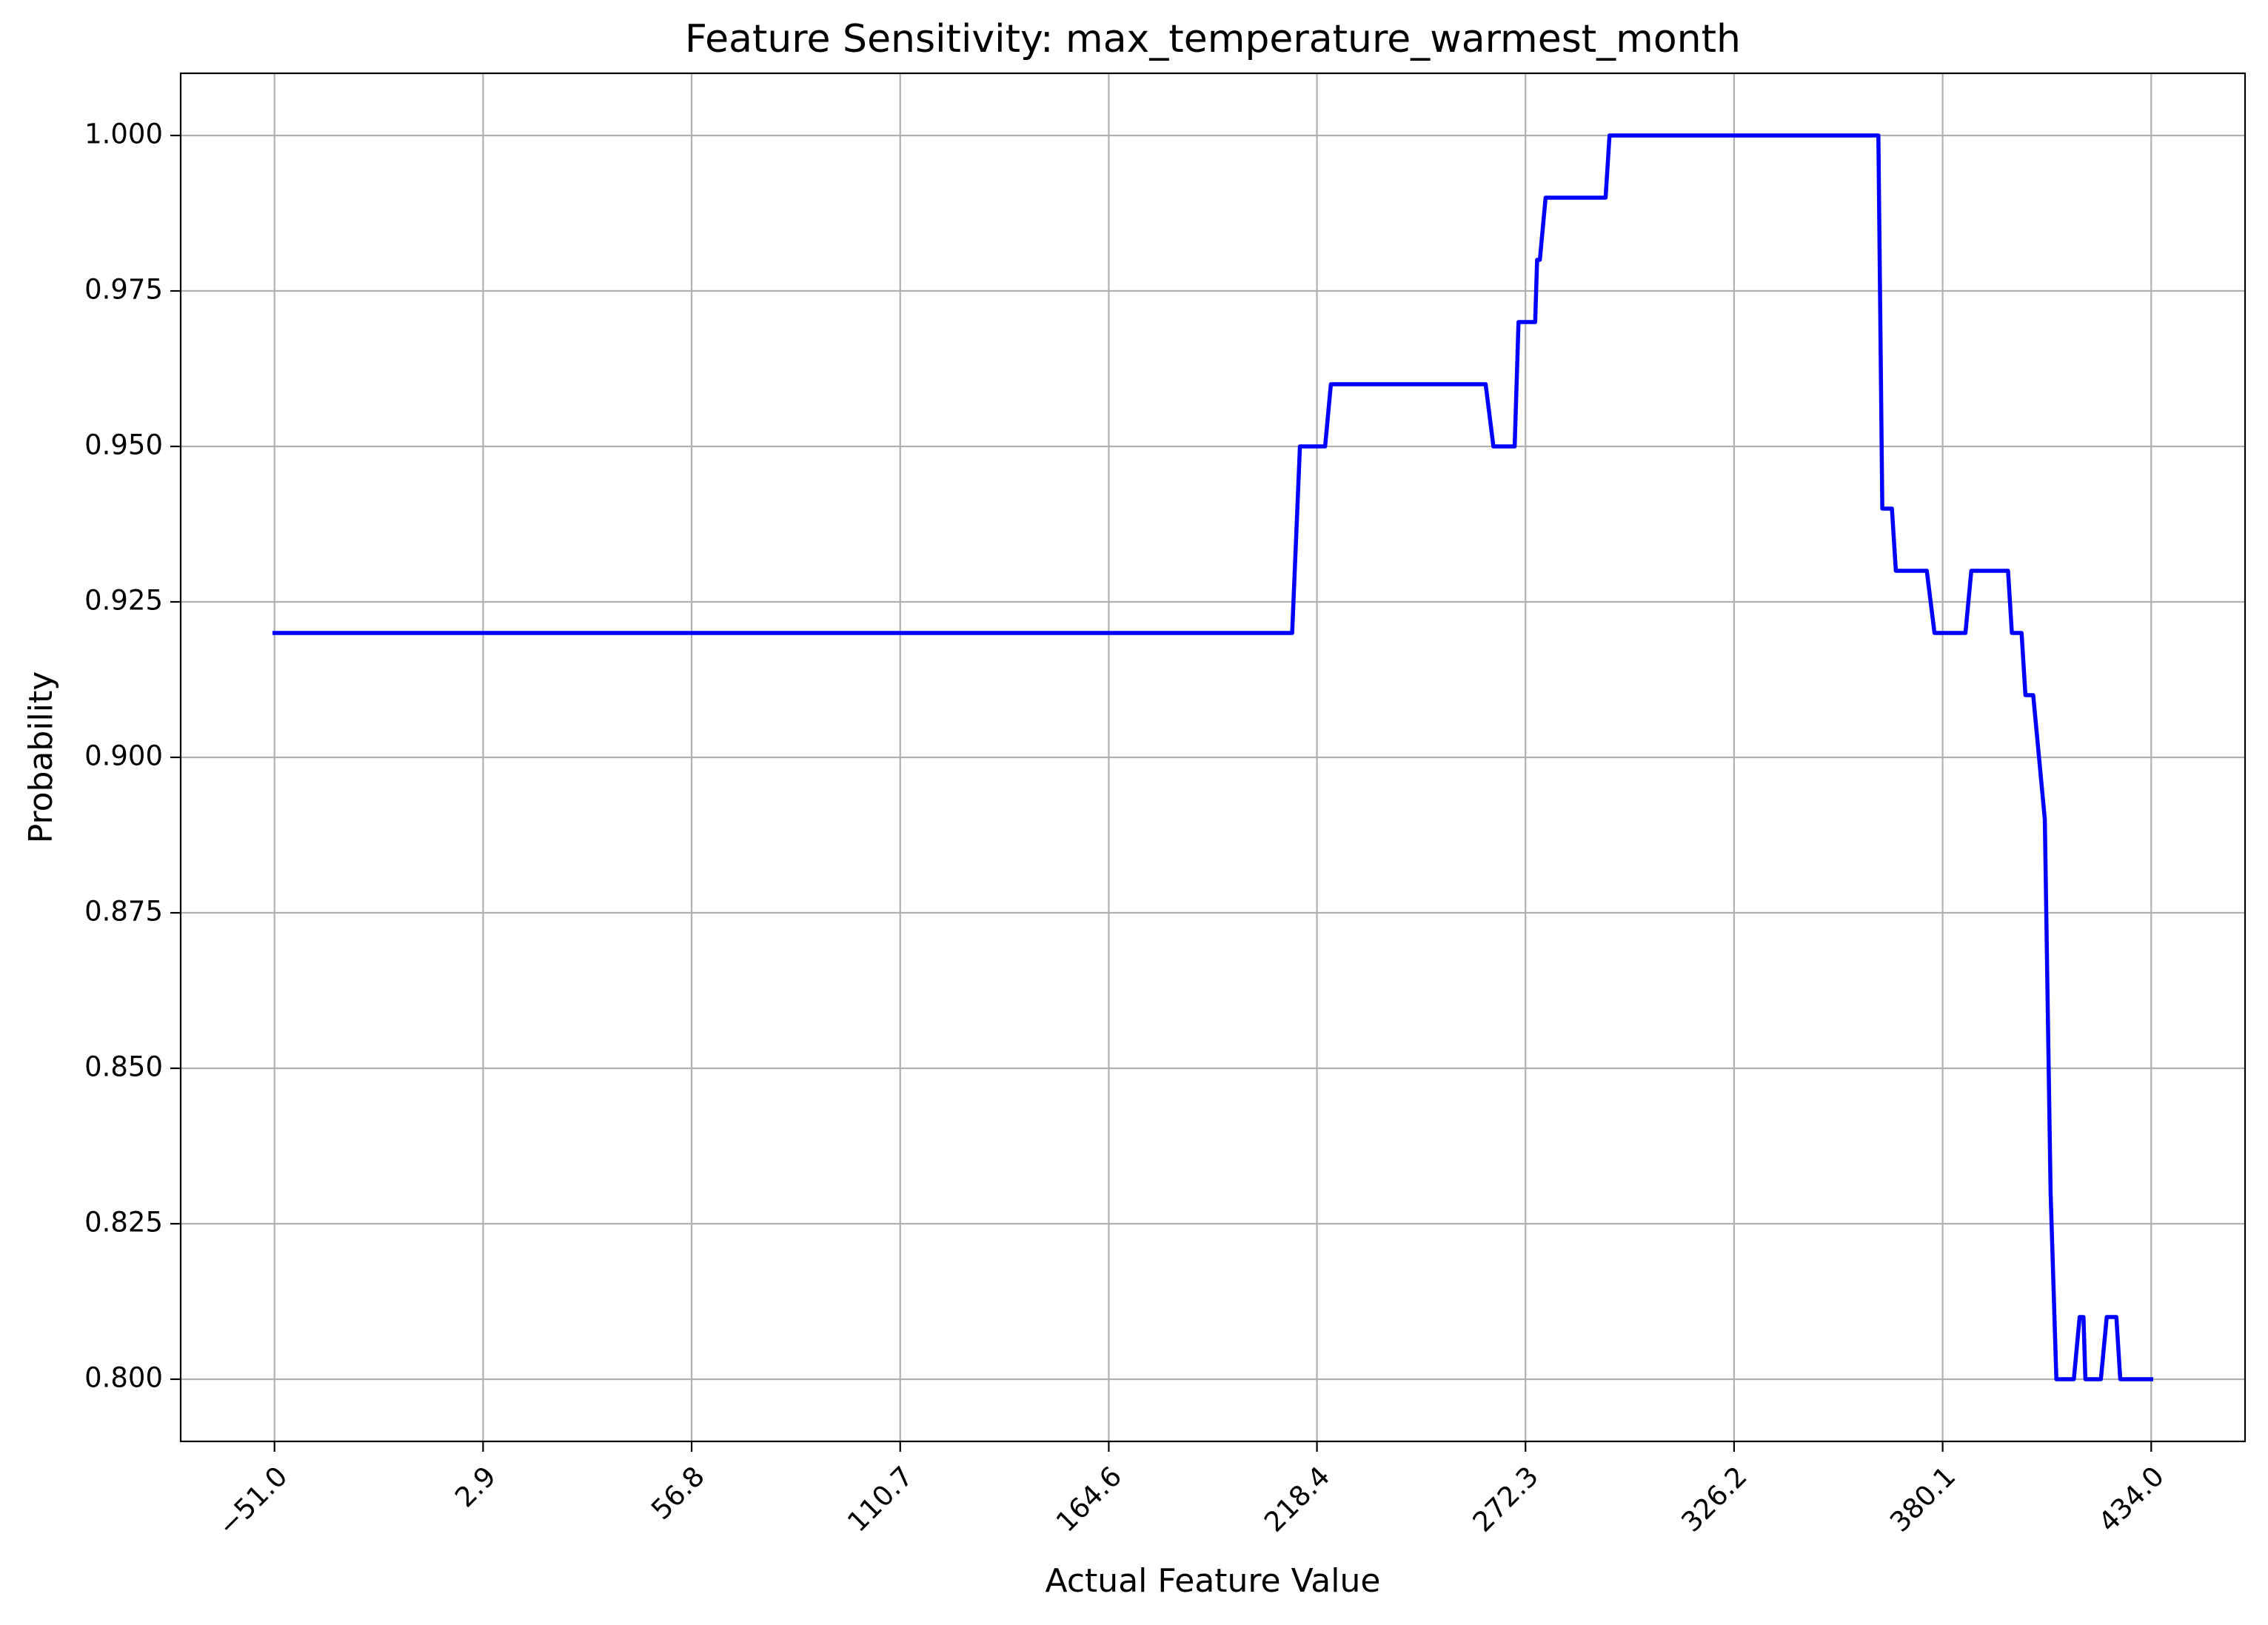  I want to click on y-tick-label: 0.800, so click(123, 1378).